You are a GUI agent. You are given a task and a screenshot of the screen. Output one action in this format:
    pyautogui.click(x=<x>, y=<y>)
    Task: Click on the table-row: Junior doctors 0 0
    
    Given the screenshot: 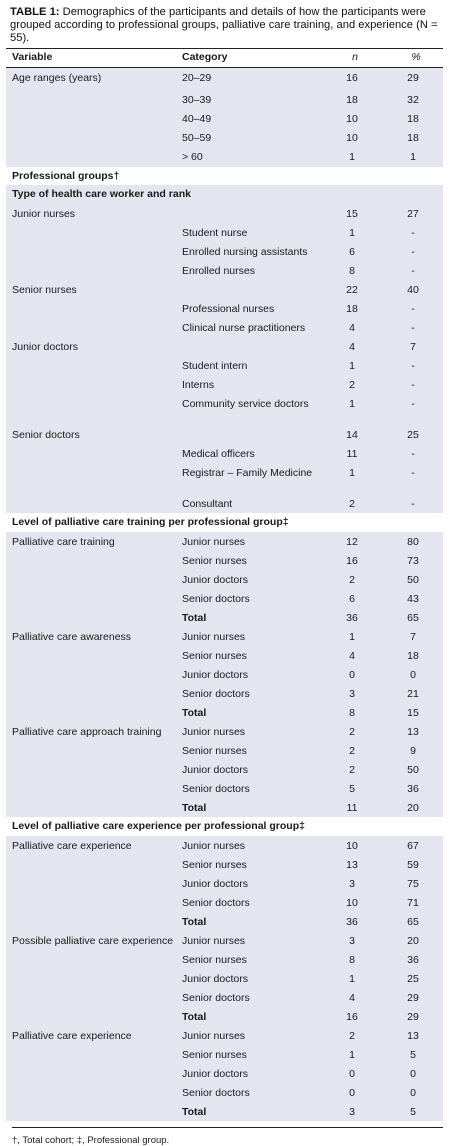 What is the action you would take?
    pyautogui.click(x=224, y=1073)
    